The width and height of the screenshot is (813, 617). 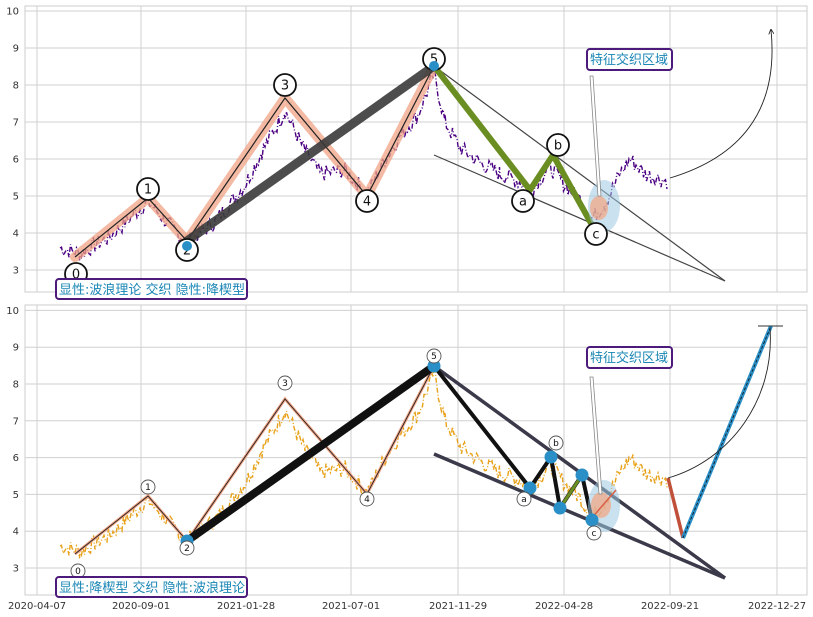 I want to click on bottom-y-axis: 3 4 5 6 7 8 9 10, so click(x=12, y=440).